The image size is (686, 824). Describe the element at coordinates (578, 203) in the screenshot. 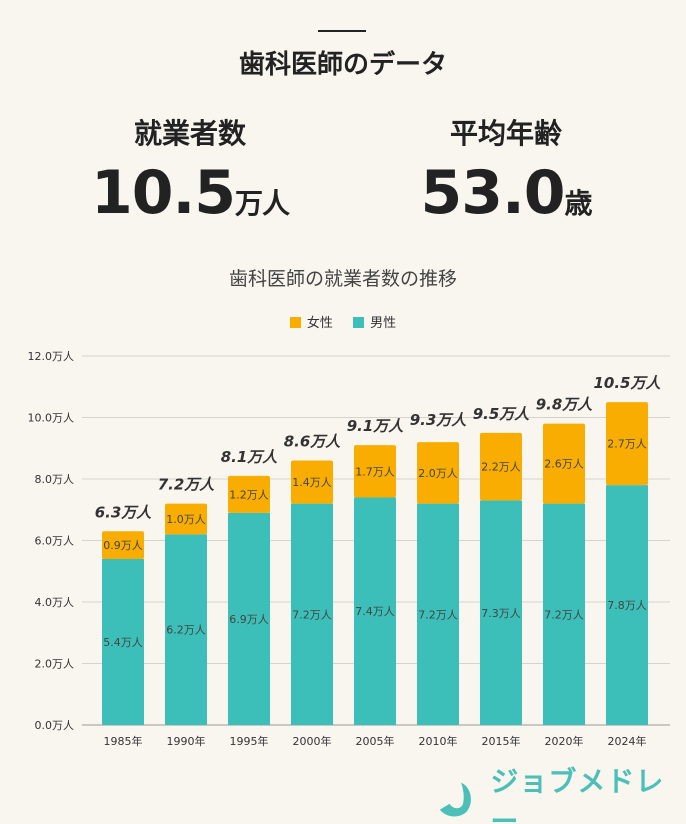

I see `stat-unit: 歳` at that location.